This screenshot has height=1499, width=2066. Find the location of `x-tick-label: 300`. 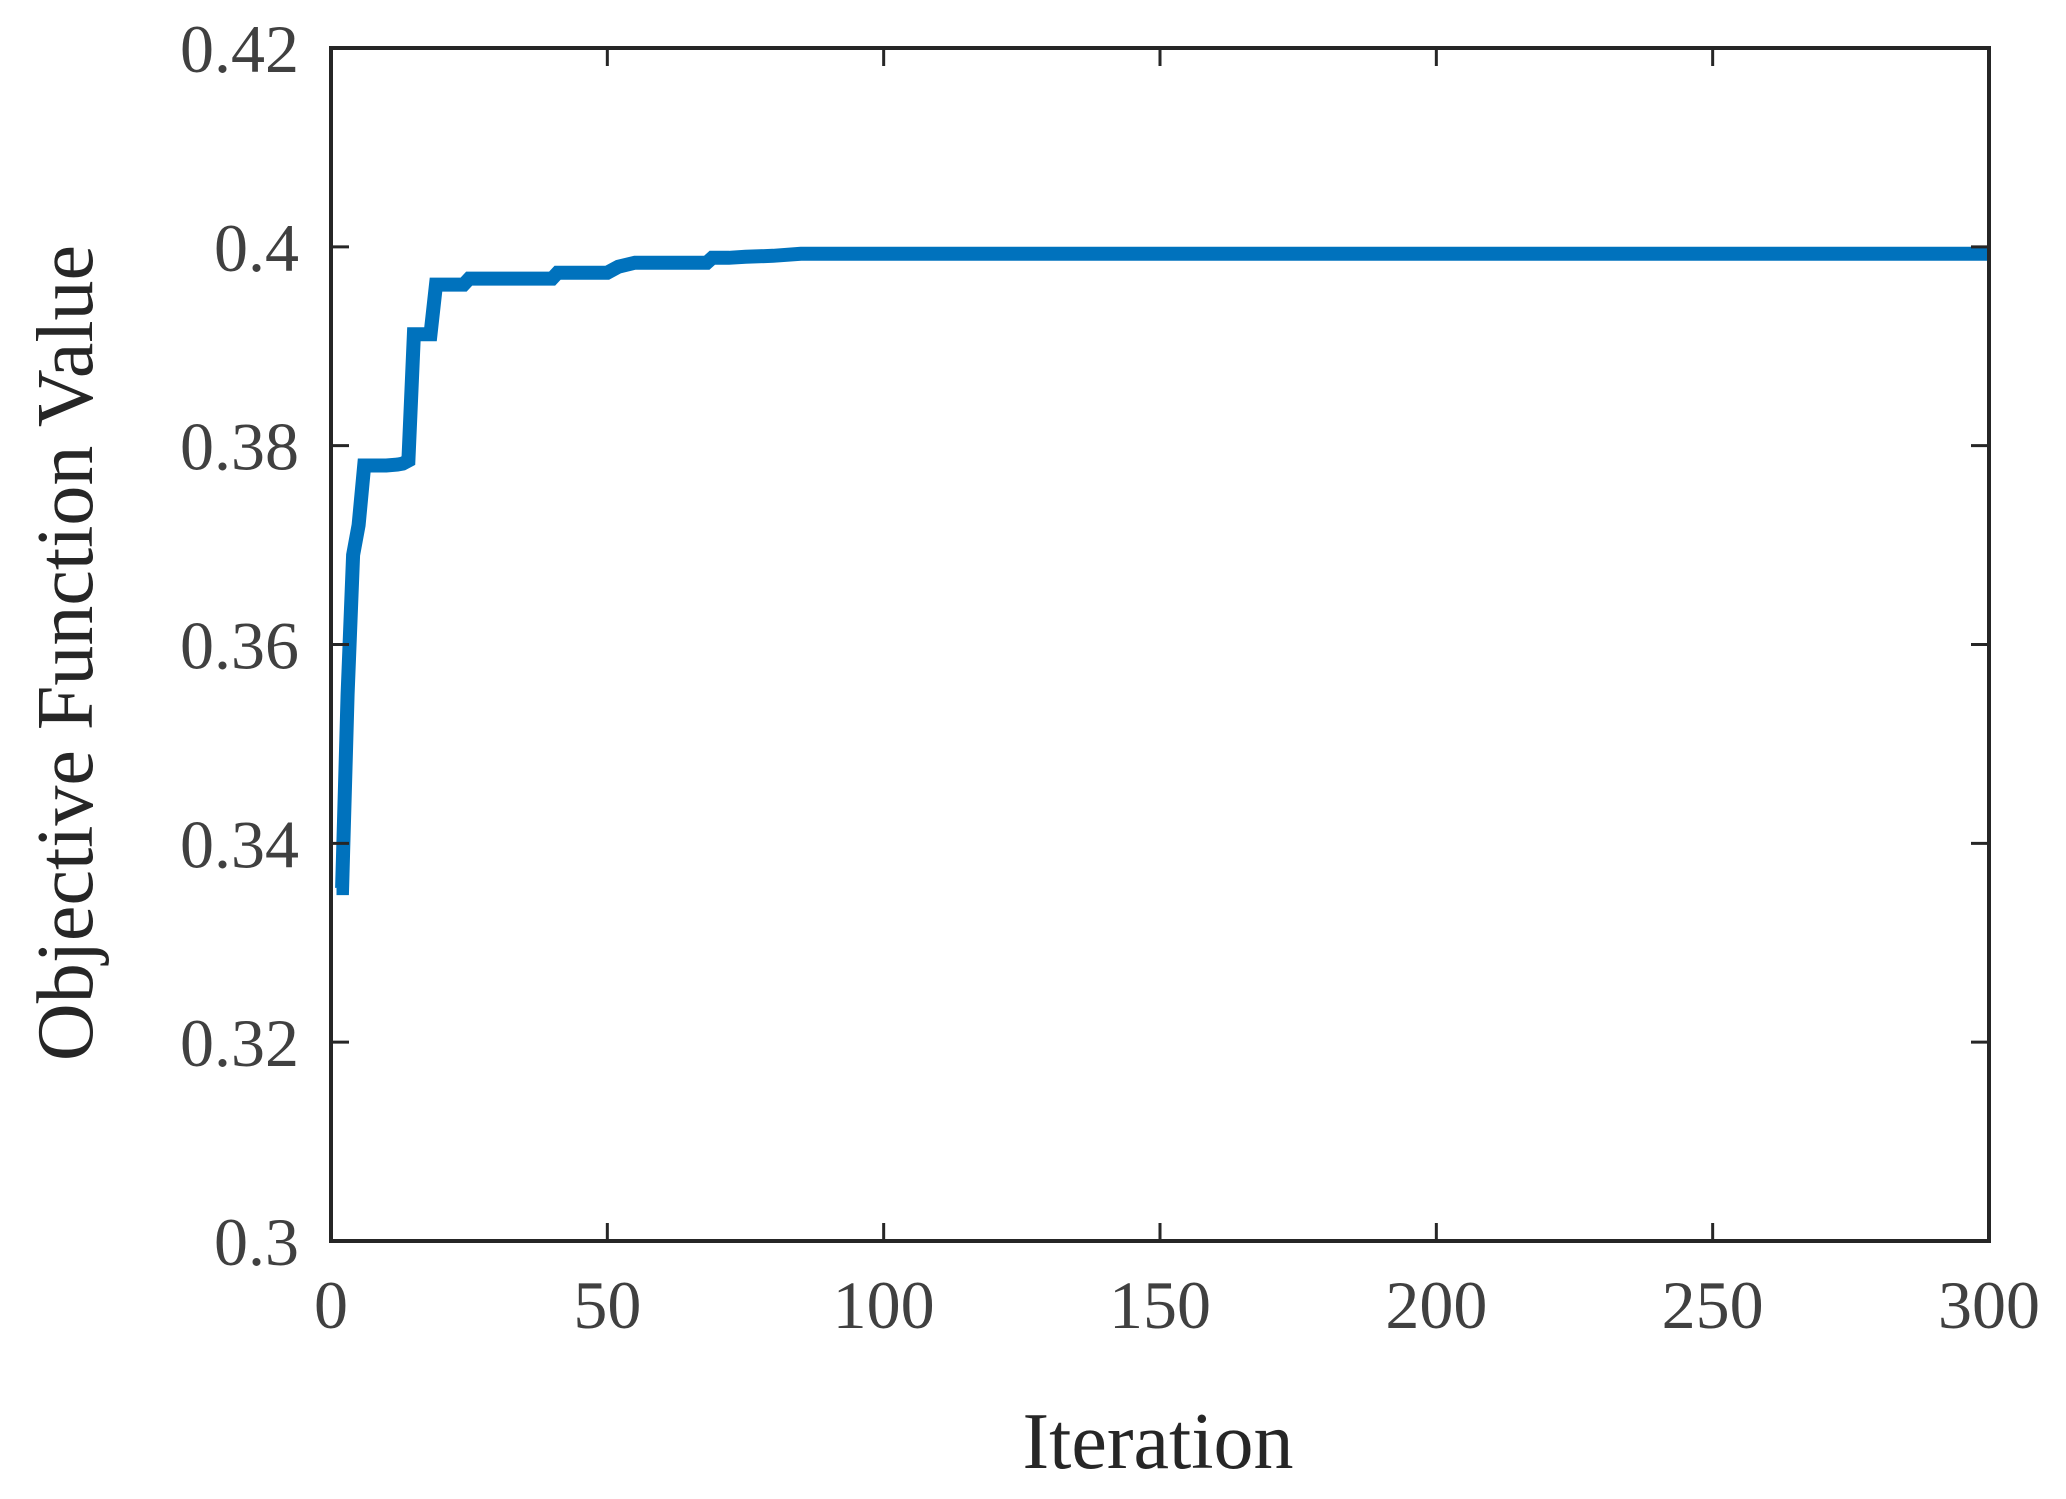

x-tick-label: 300 is located at coordinates (1989, 1305).